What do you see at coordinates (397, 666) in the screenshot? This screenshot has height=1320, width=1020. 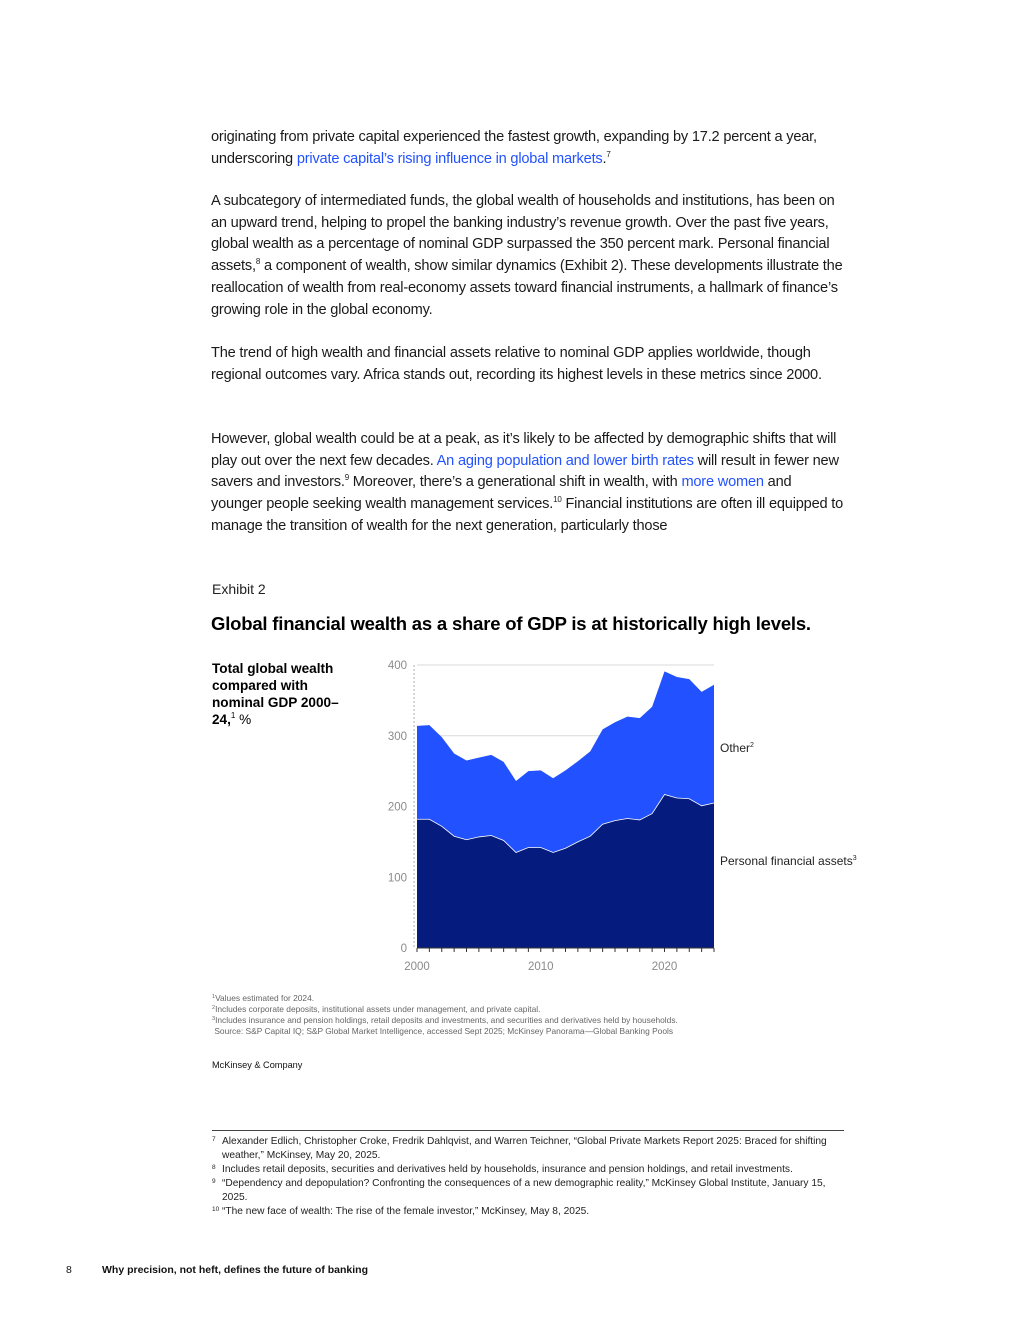 I see `y-tick-label: 400` at bounding box center [397, 666].